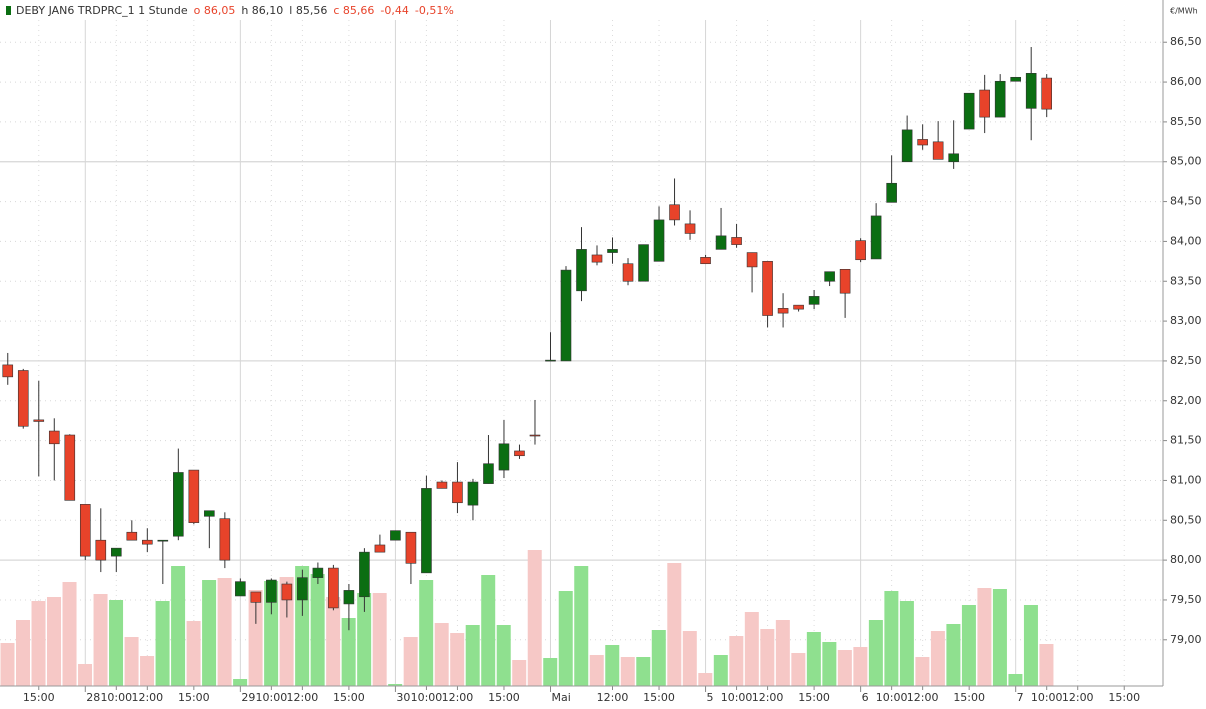 The image size is (1206, 709). I want to click on chart-title: DEBY JAN6 TRDPRC_1 1 Stunde, so click(102, 10).